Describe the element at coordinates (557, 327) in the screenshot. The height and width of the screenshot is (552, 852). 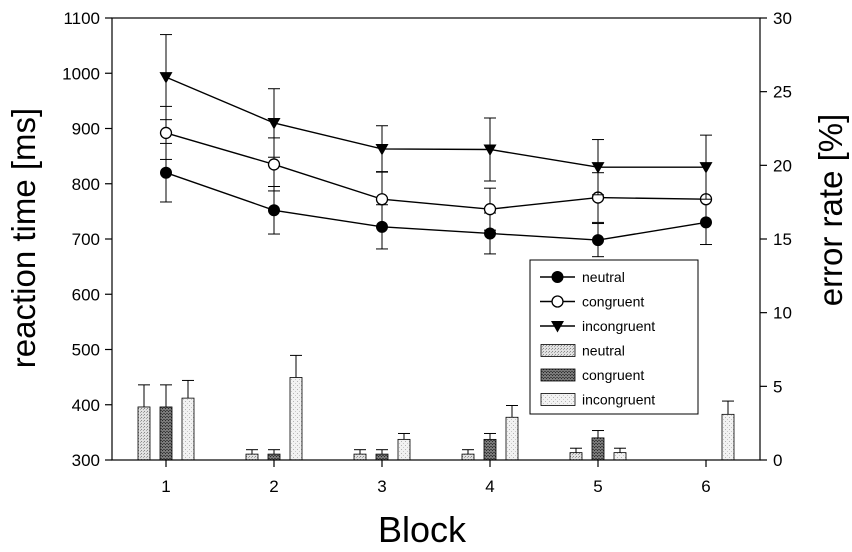
I see `legend-marker-incongruent` at that location.